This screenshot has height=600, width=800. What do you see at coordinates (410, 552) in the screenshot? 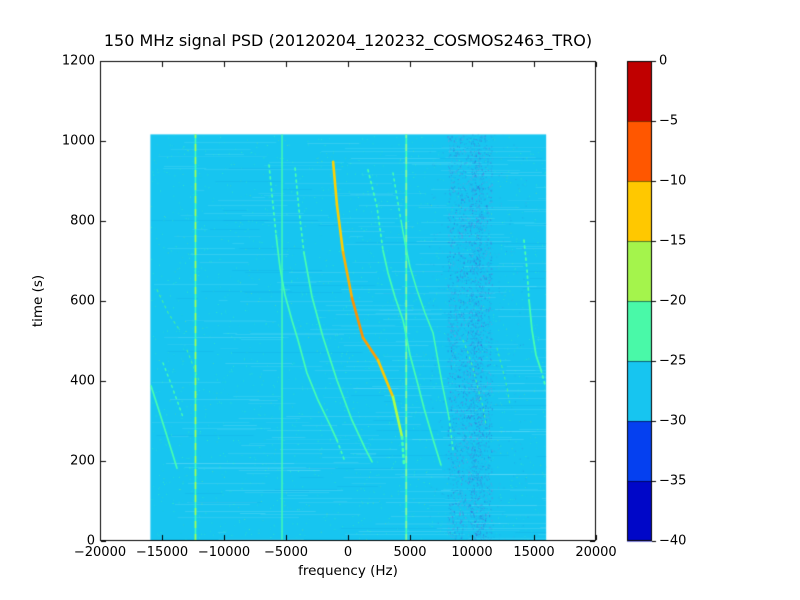
I see `x-tick-label: 5000` at bounding box center [410, 552].